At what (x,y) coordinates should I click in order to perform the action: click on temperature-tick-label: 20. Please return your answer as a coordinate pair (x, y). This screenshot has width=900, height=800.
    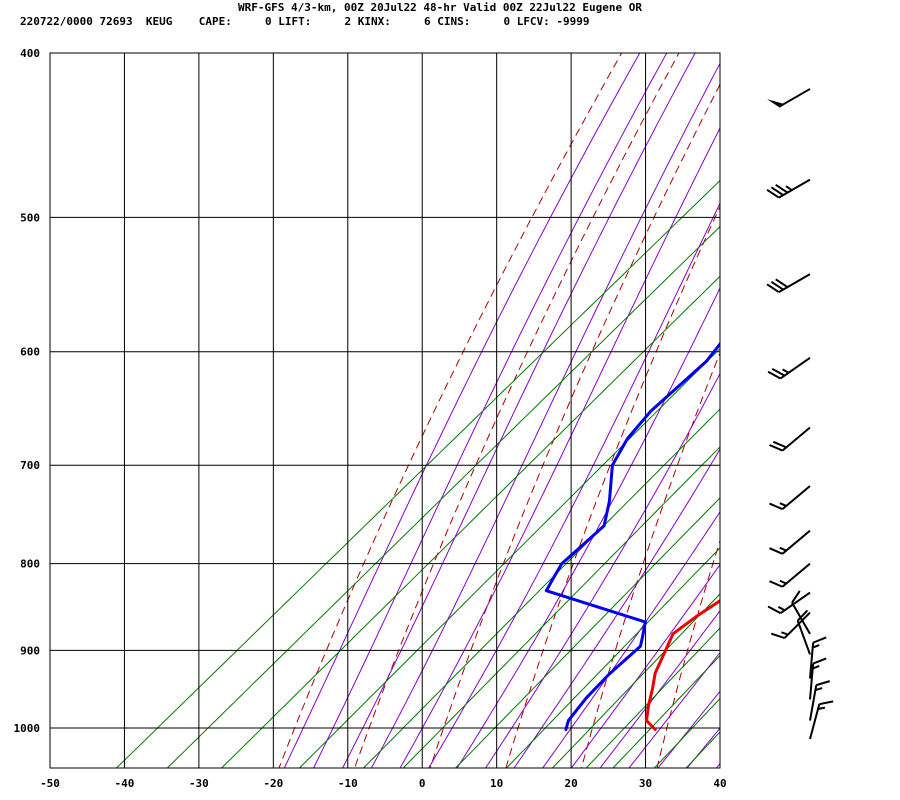
    Looking at the image, I should click on (570, 783).